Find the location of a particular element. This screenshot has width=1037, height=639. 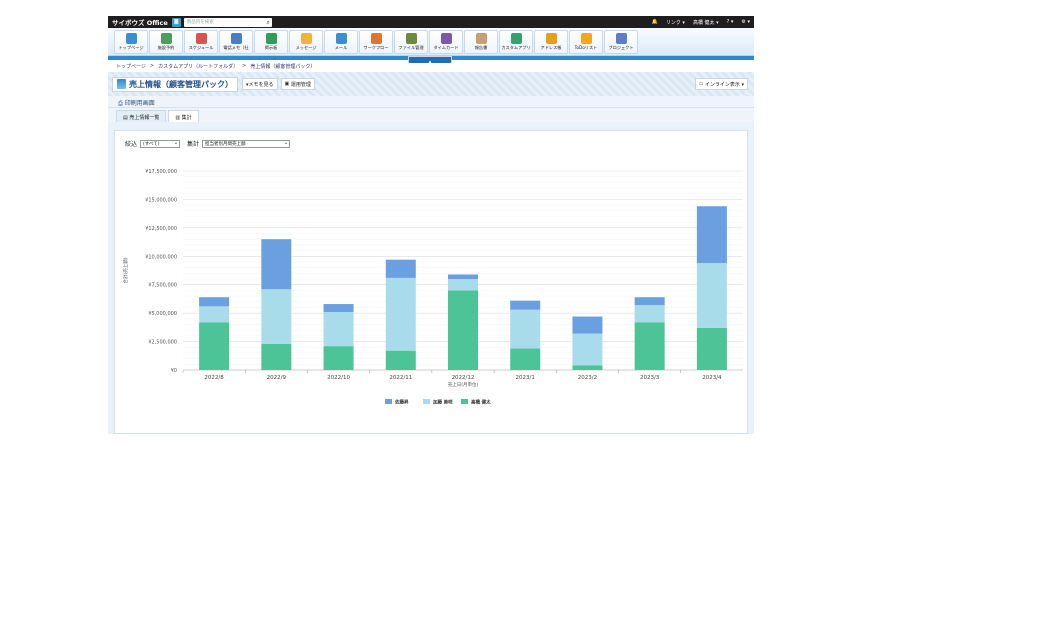

app-switch-icon: ◙ is located at coordinates (176, 22).